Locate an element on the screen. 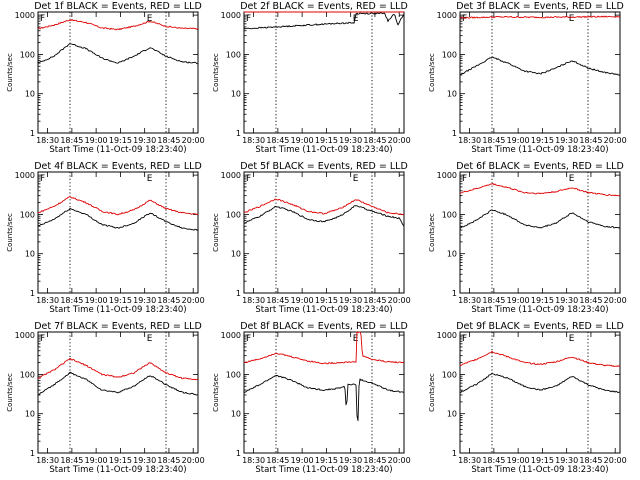 The height and width of the screenshot is (480, 640). panel-title: Det 4f BLACK = Events, RED = LLD is located at coordinates (118, 166).